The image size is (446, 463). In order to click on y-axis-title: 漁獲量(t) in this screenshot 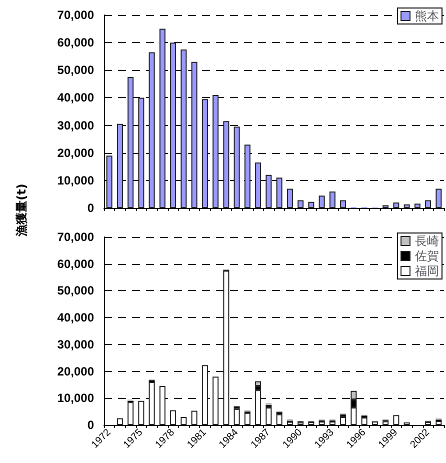, I will do `click(22, 210)`.